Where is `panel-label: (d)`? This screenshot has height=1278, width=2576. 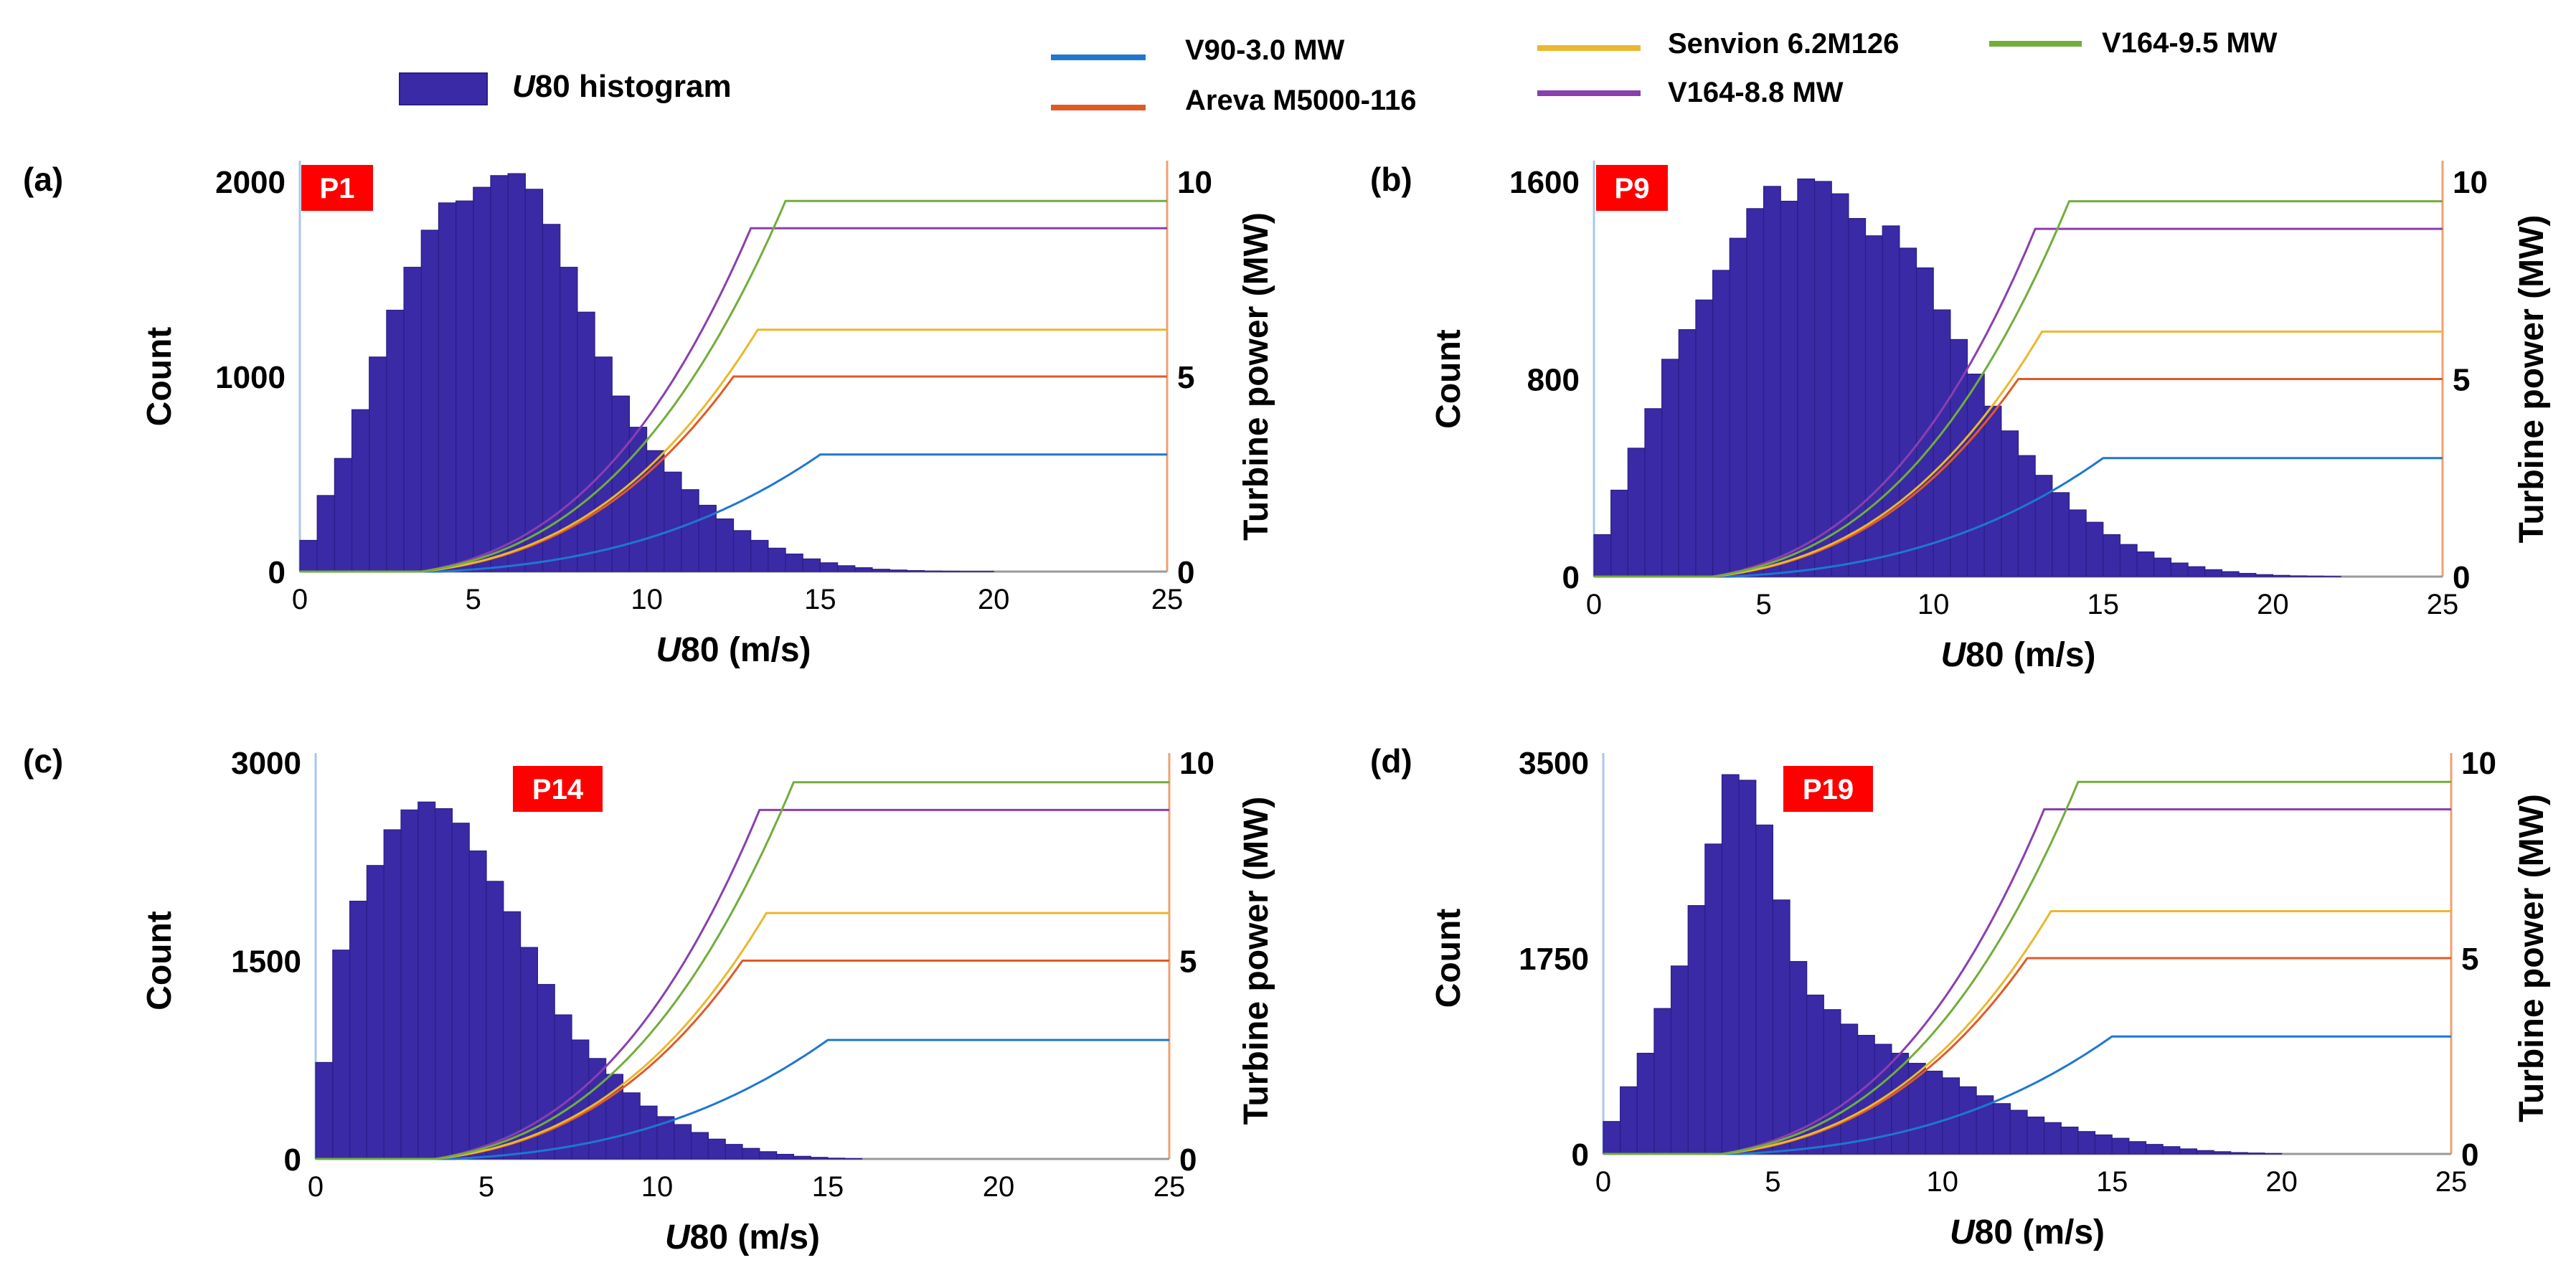
panel-label: (d) is located at coordinates (1391, 761).